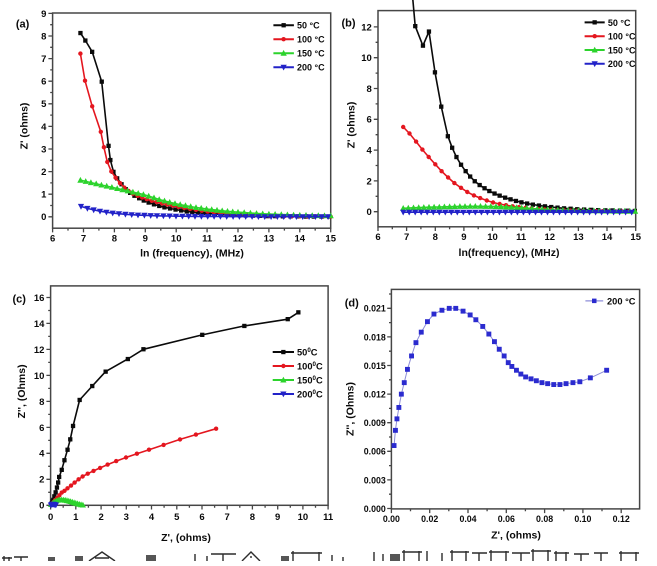  Describe the element at coordinates (391, 519) in the screenshot. I see `svg-text: 0.00` at that location.